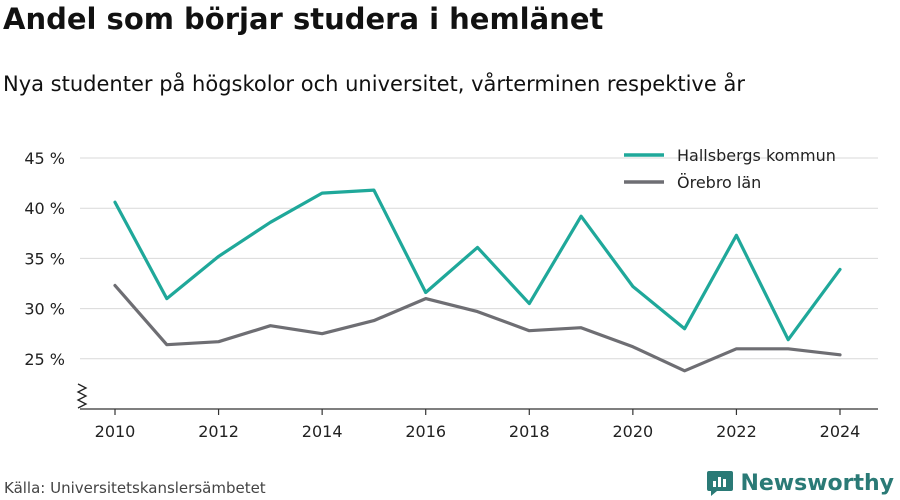  I want to click on x-tick-label: 2024, so click(840, 431).